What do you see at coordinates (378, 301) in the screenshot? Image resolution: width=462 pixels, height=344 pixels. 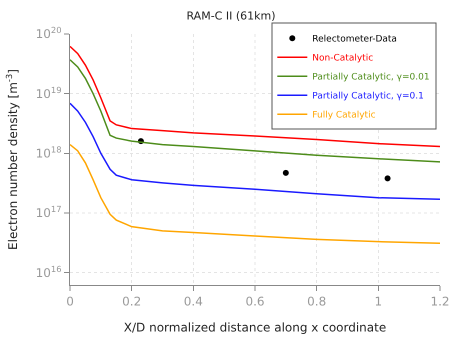 I see `x-tick-label: 1` at bounding box center [378, 301].